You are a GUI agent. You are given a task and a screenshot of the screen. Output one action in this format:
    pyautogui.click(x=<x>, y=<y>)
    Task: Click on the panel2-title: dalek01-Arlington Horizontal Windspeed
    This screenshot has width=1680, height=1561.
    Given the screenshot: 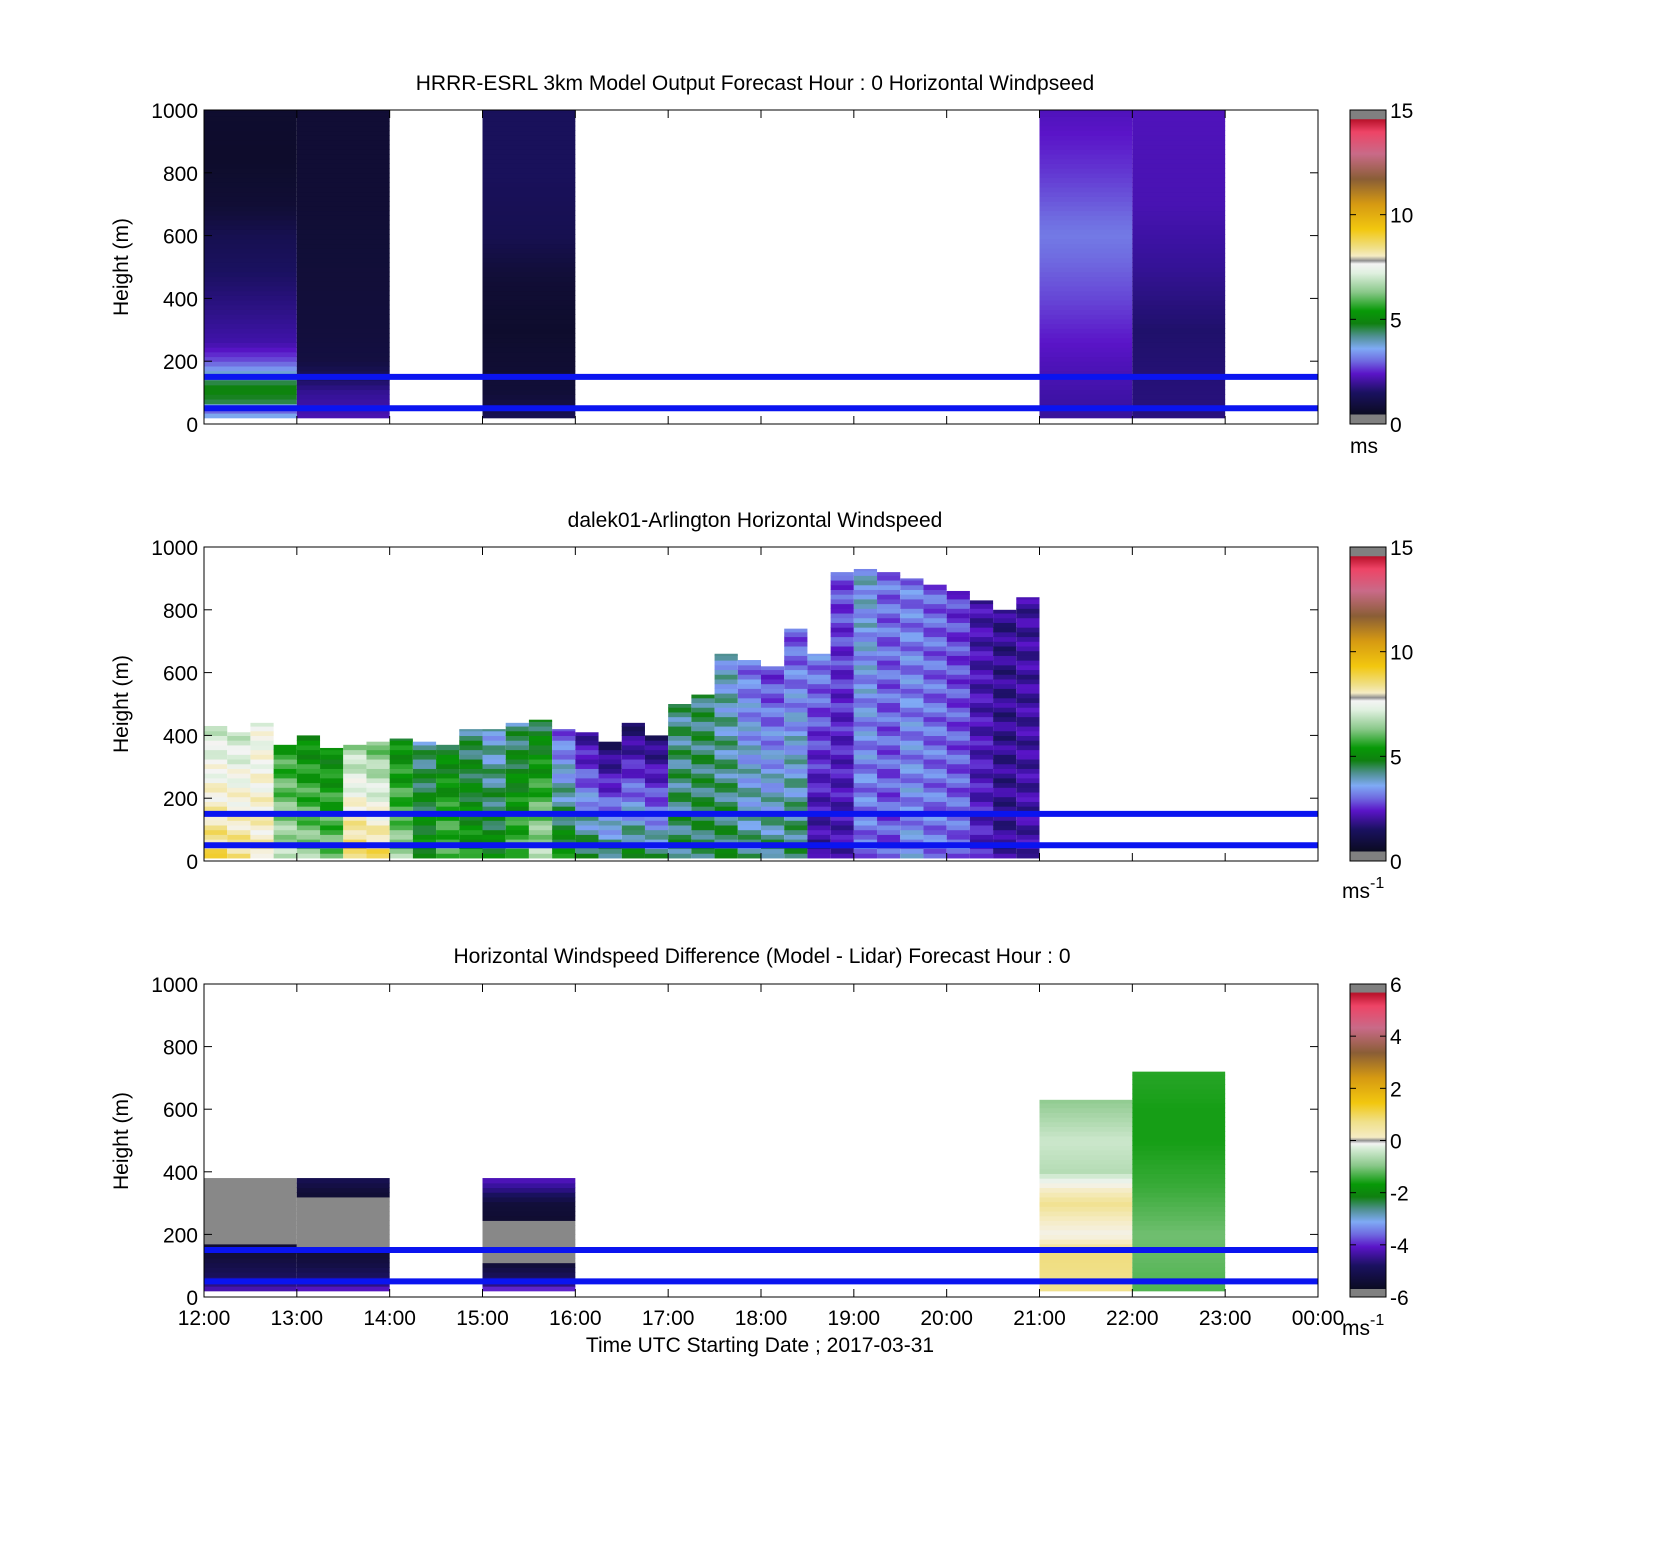 What is the action you would take?
    pyautogui.click(x=755, y=520)
    